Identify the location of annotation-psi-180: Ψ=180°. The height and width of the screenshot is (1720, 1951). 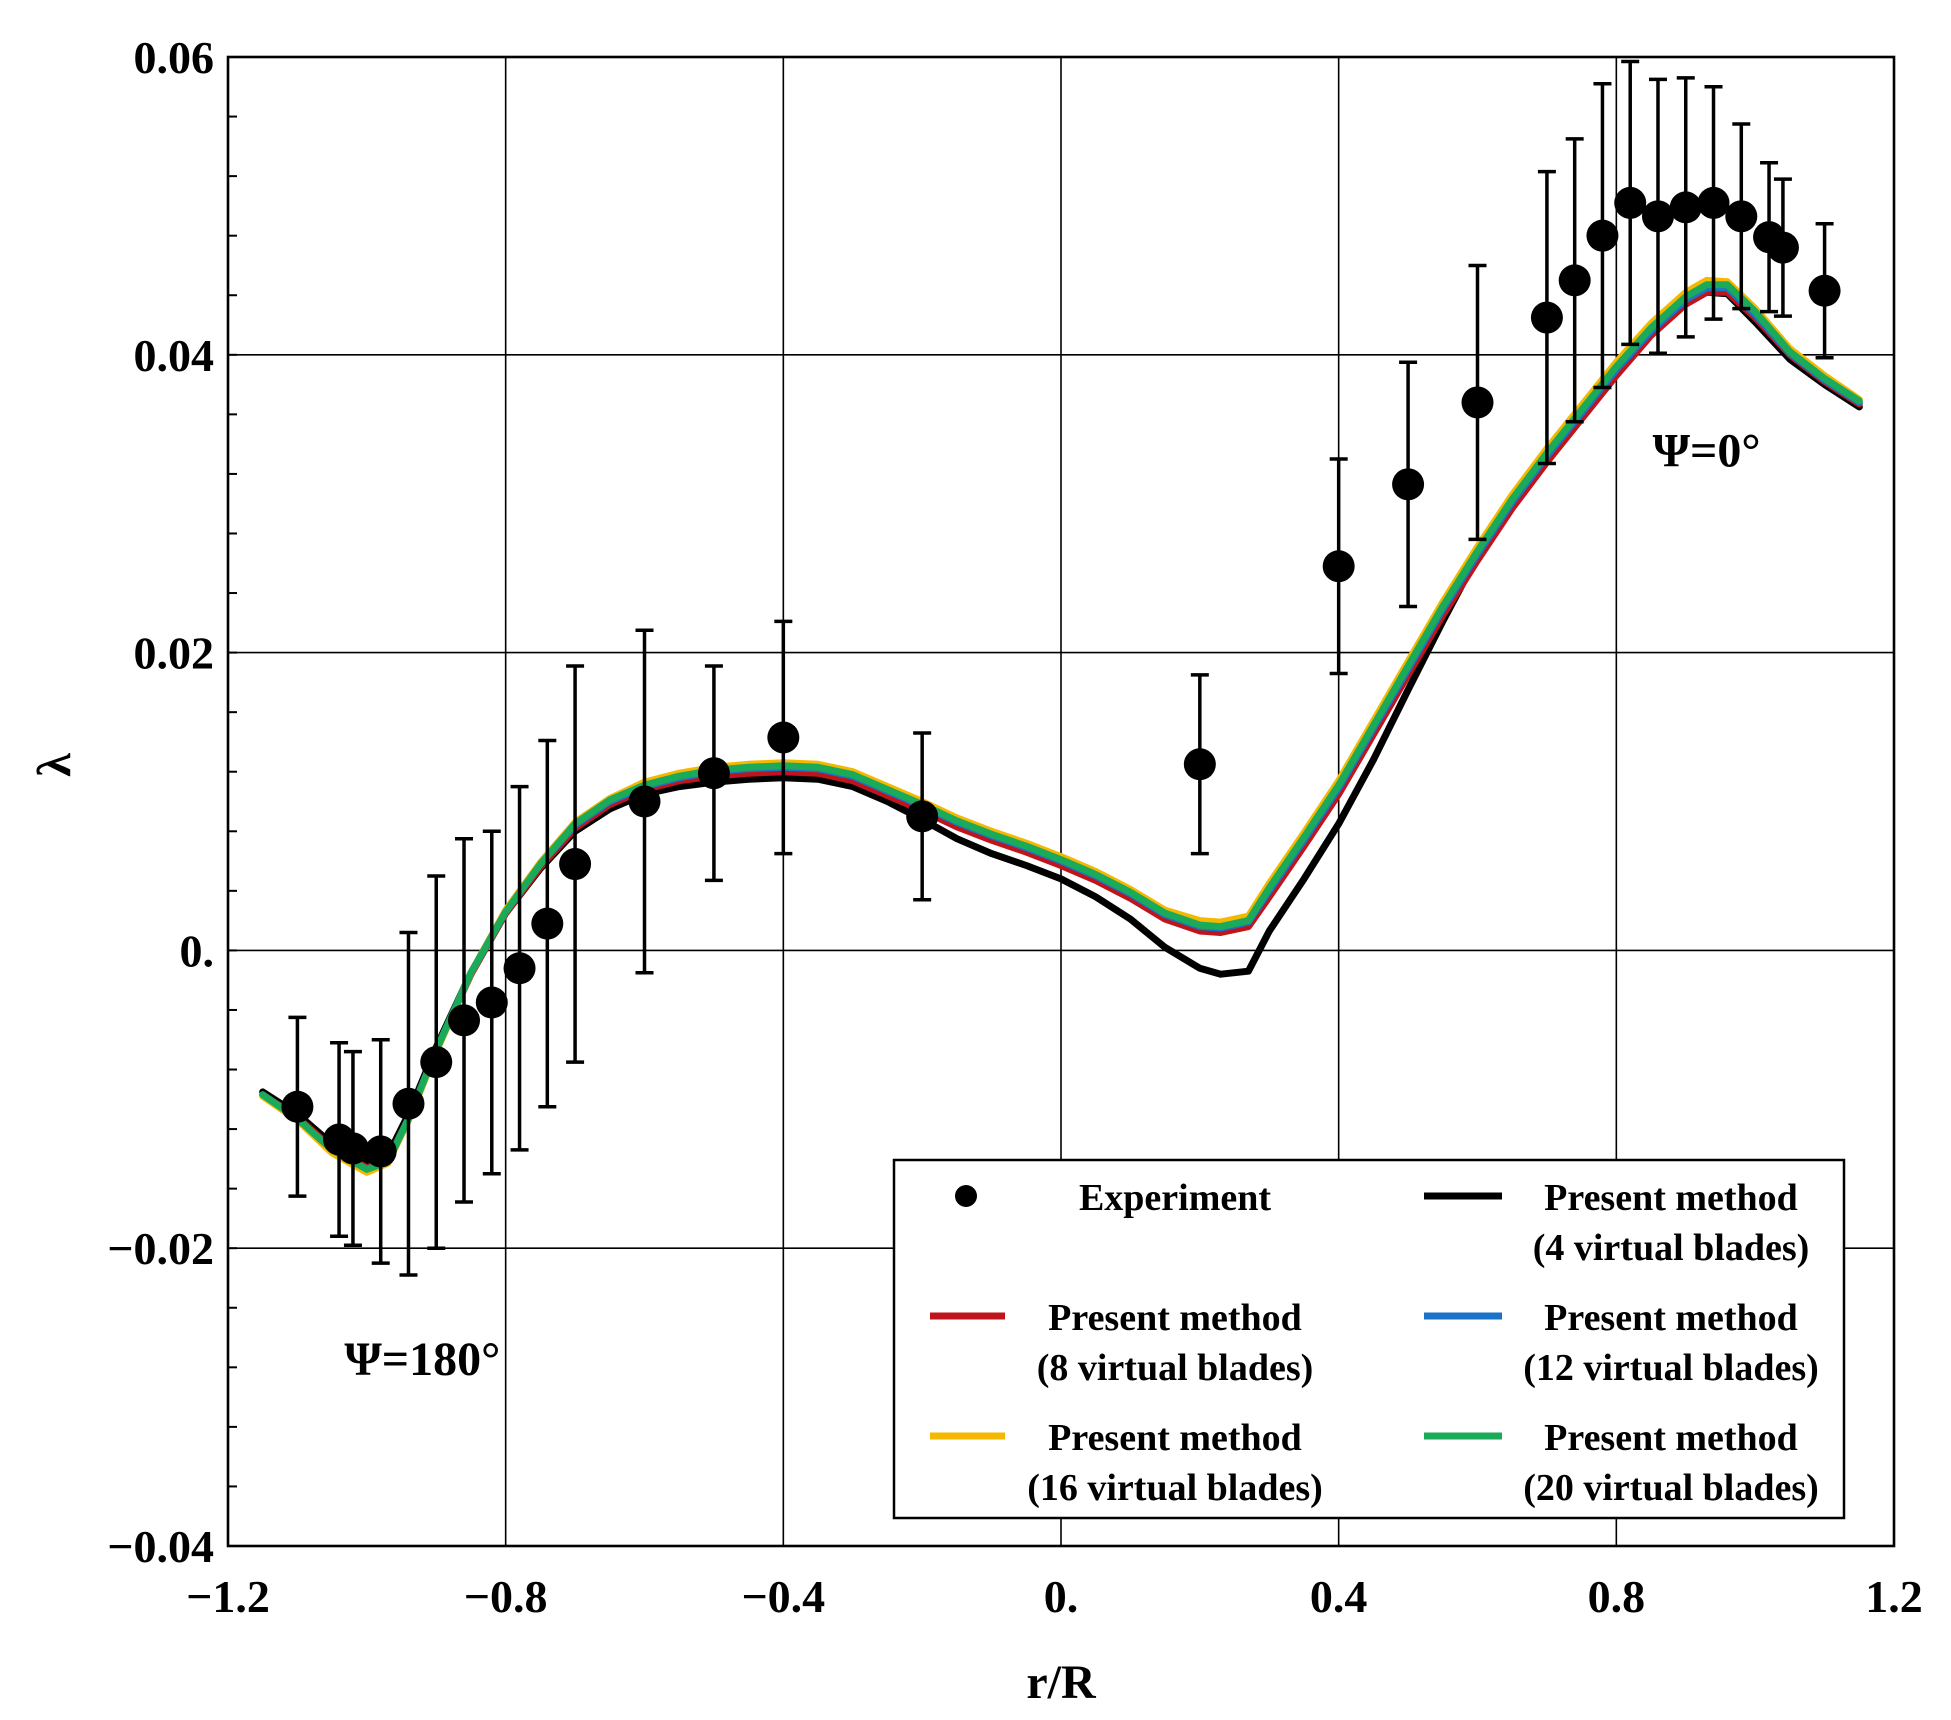
(422, 1359).